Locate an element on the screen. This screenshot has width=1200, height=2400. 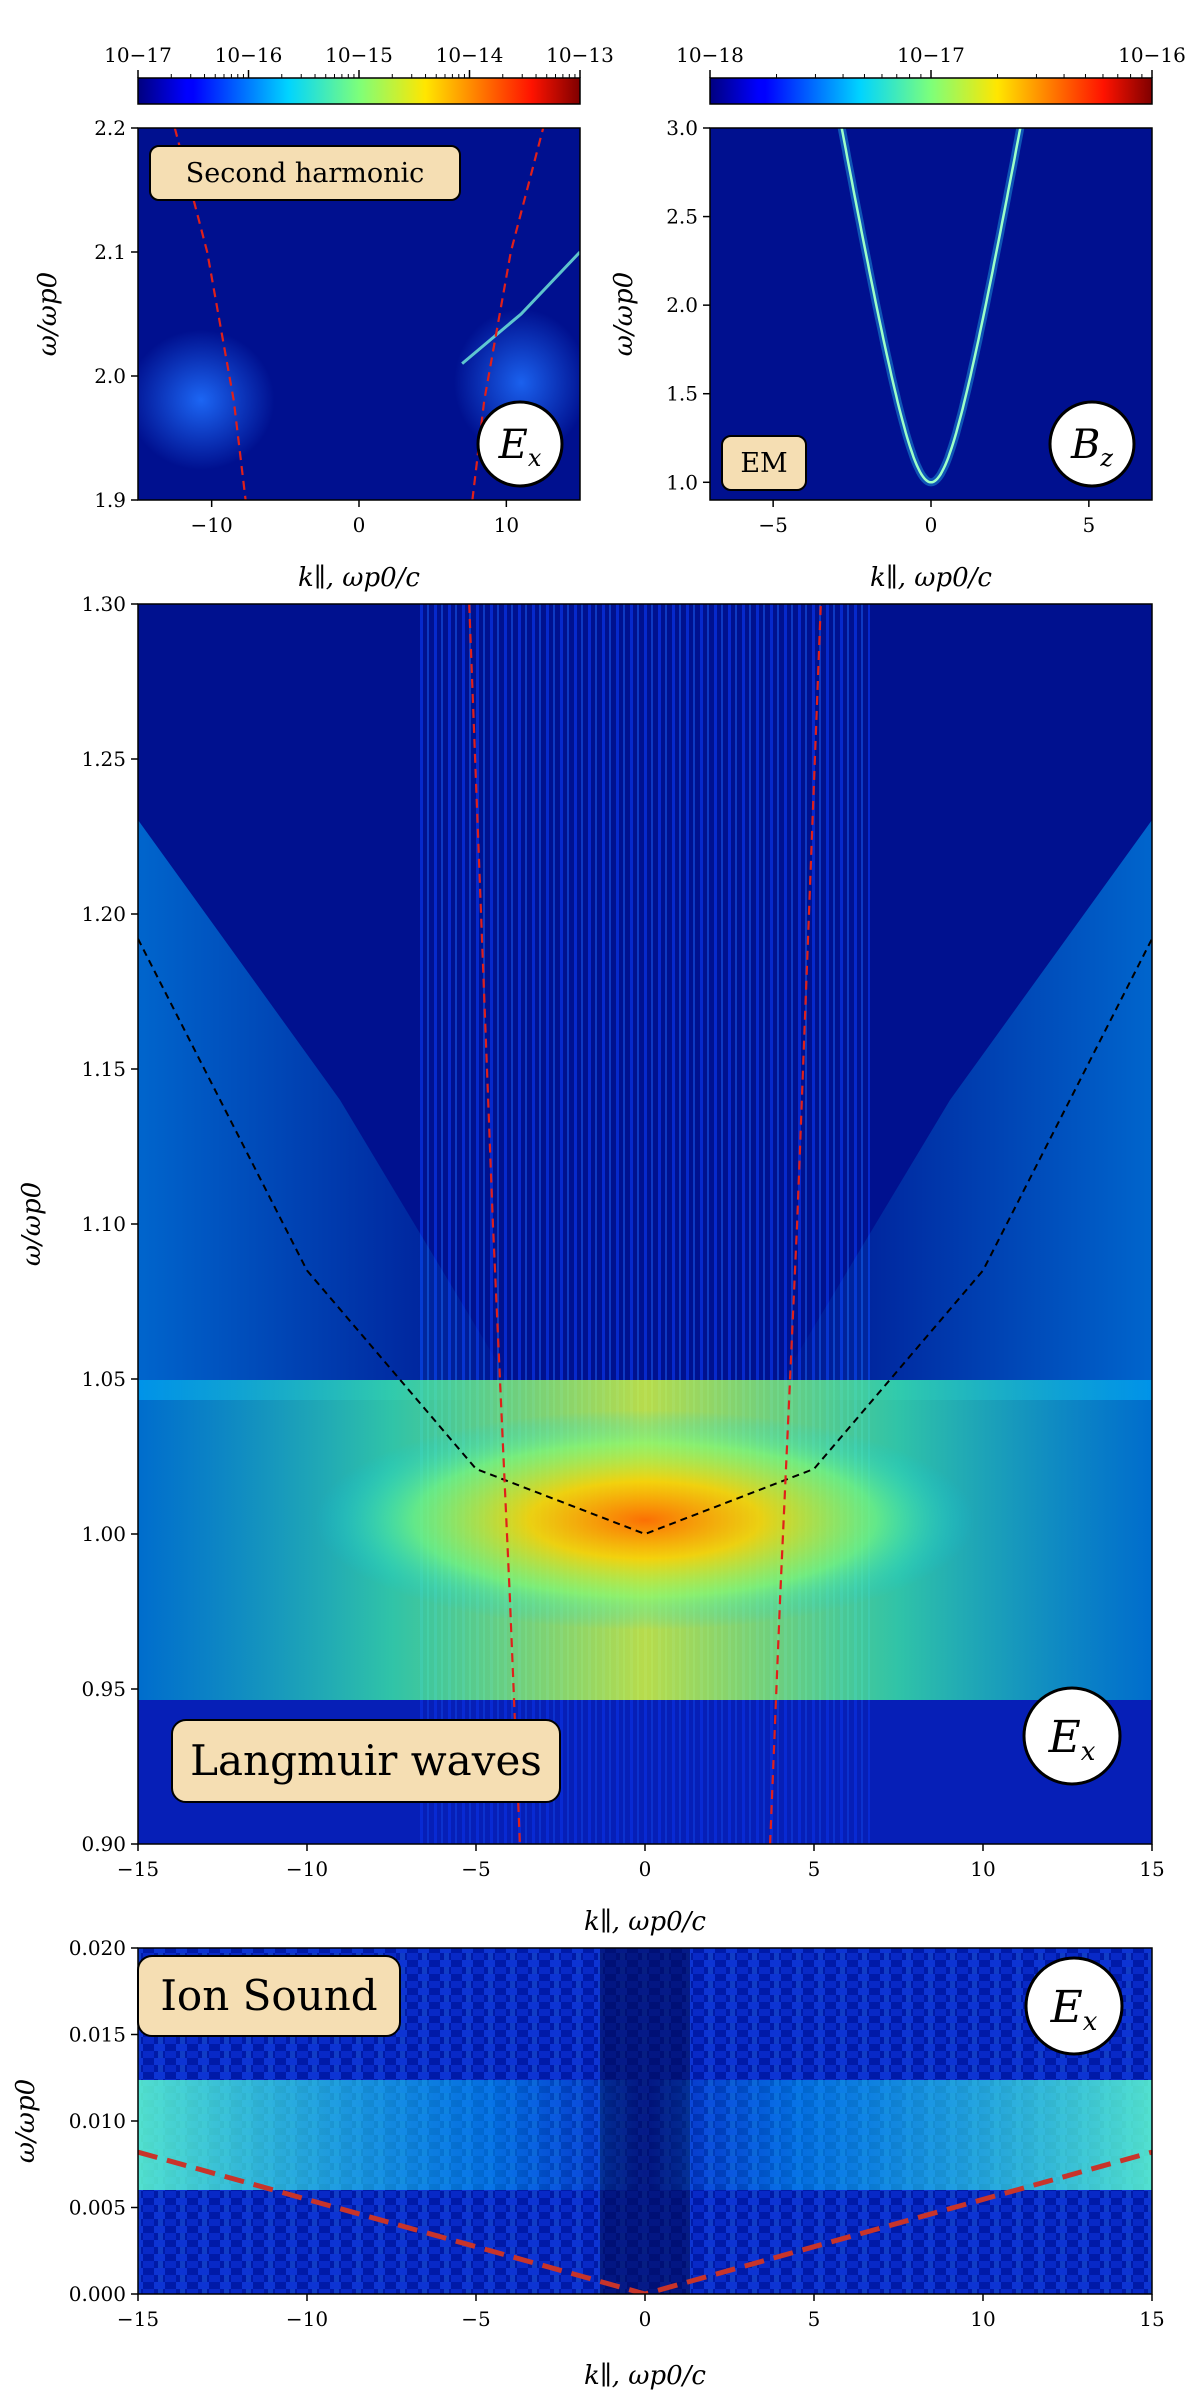
label-box: Langmuir waves is located at coordinates (366, 1761).